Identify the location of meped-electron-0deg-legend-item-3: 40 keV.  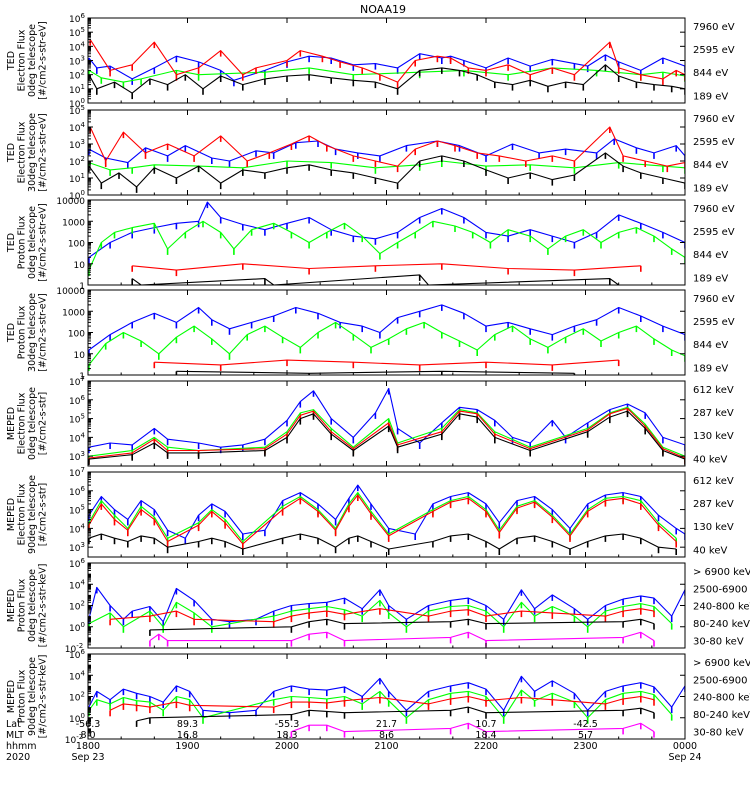
(710, 459).